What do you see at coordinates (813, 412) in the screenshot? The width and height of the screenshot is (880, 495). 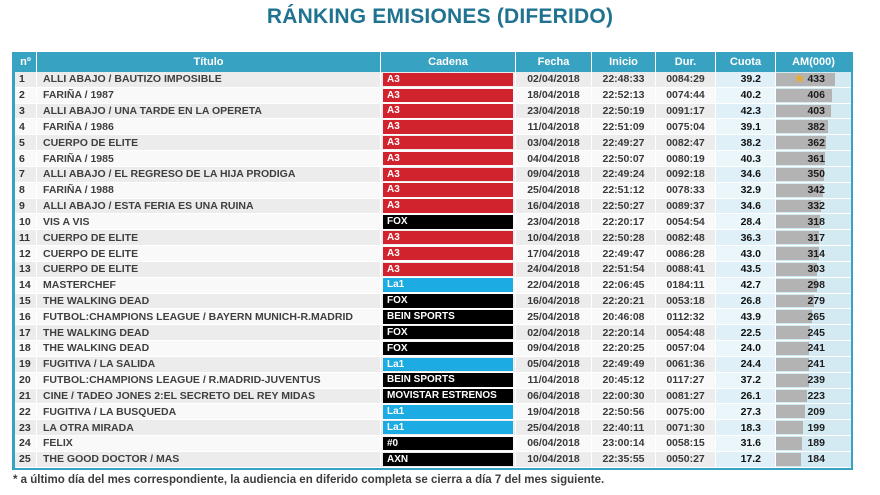 I see `am-cell: 209` at bounding box center [813, 412].